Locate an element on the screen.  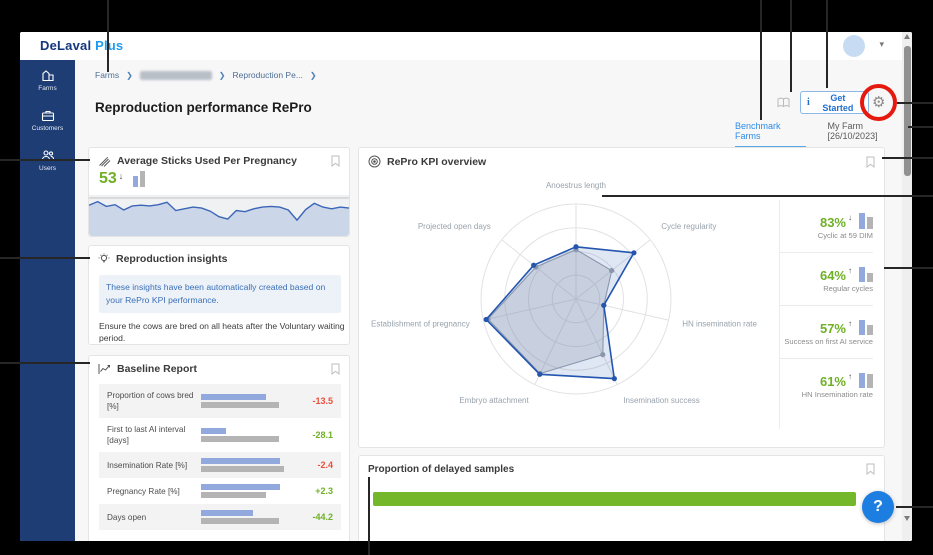
callout-line-help-button is located at coordinates (914, 507).